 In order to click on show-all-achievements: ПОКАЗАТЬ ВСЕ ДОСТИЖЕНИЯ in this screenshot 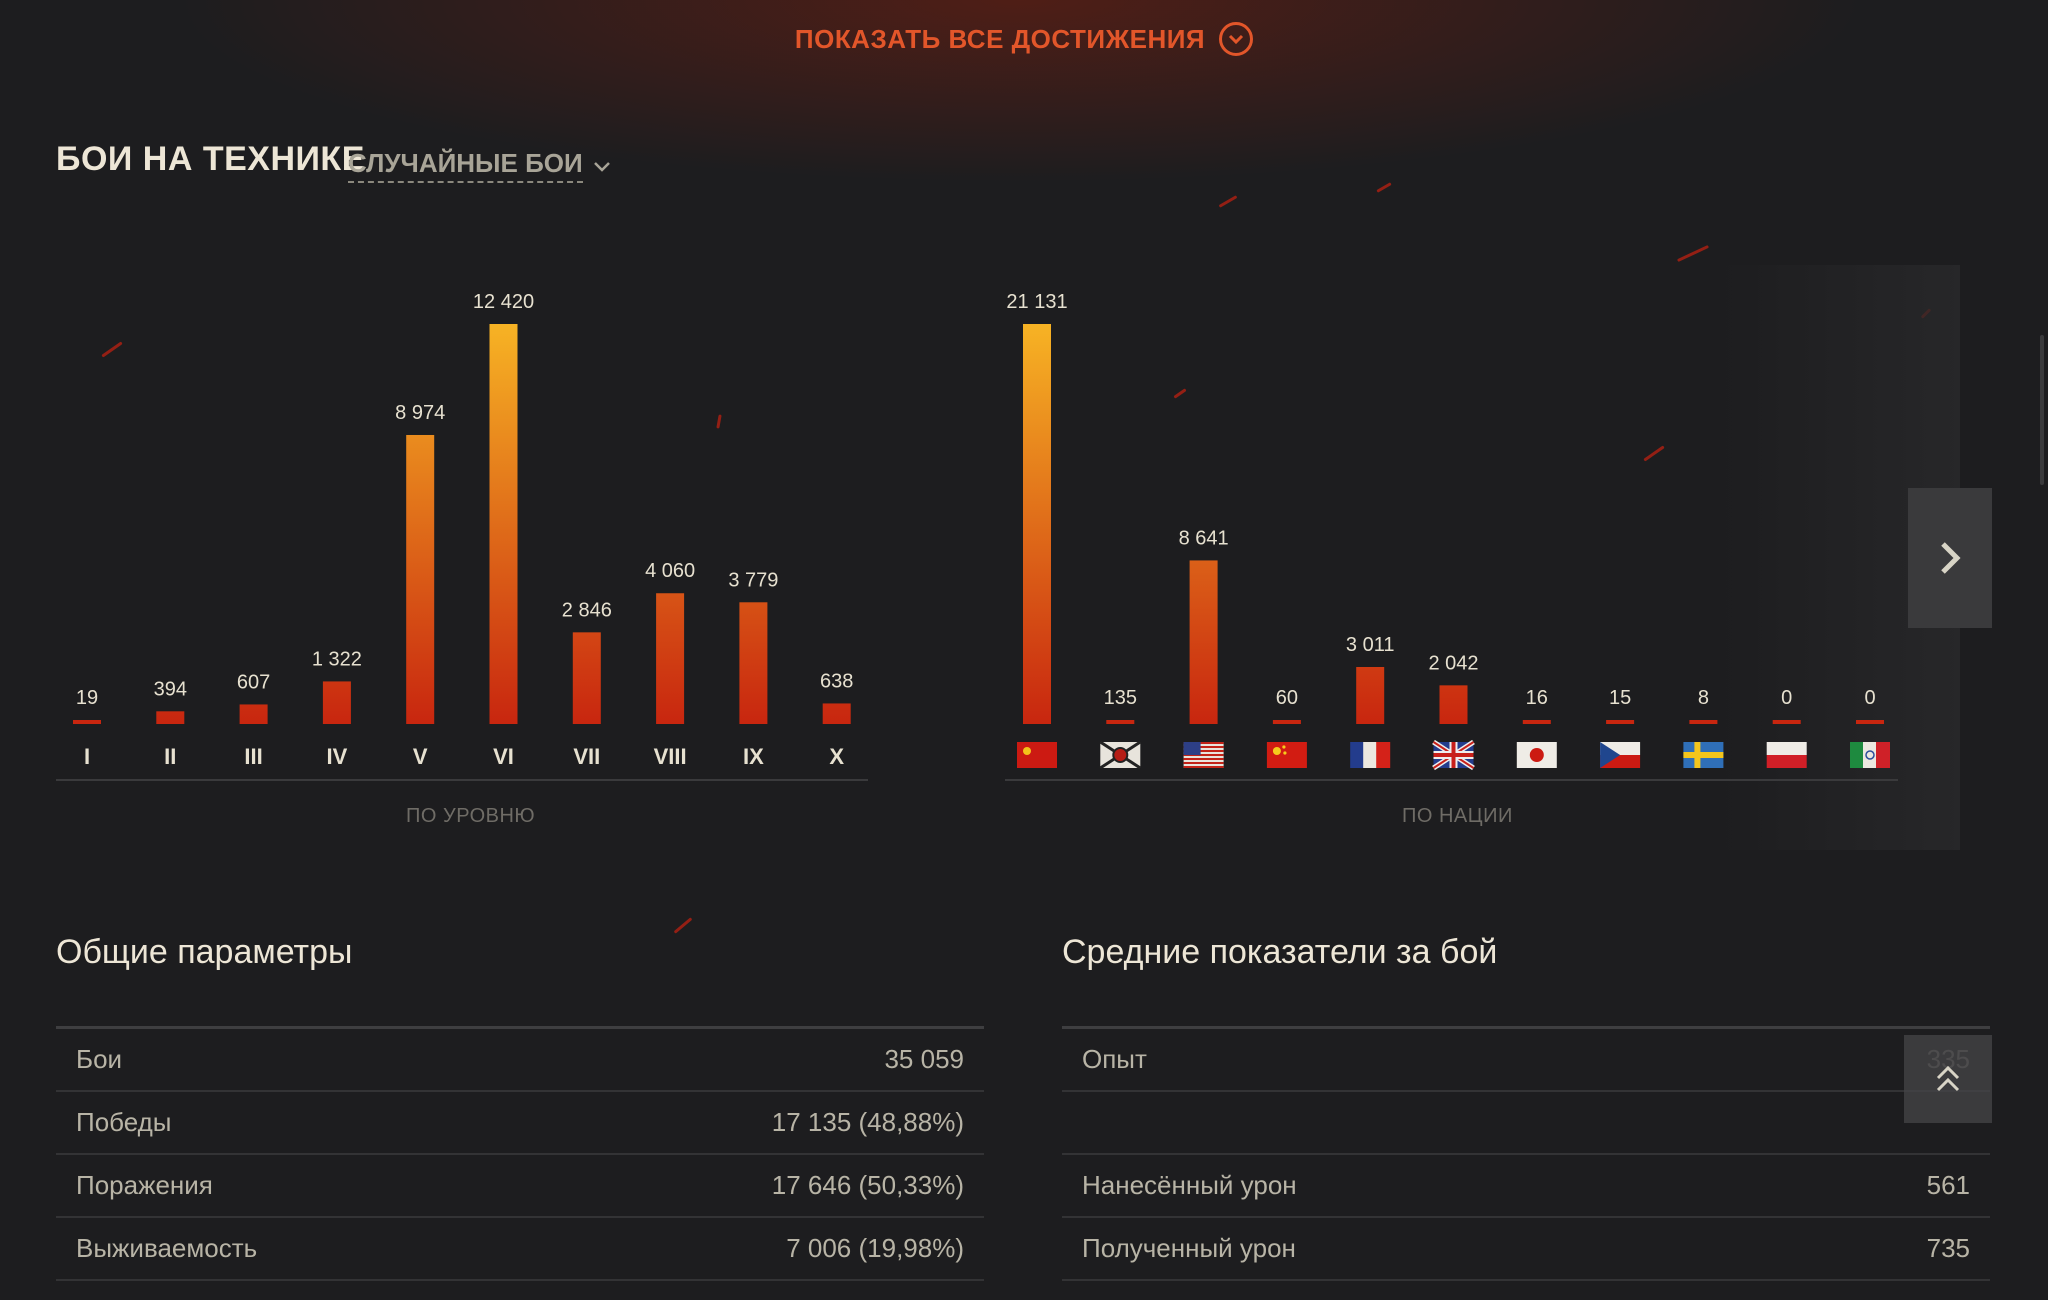, I will do `click(1024, 39)`.